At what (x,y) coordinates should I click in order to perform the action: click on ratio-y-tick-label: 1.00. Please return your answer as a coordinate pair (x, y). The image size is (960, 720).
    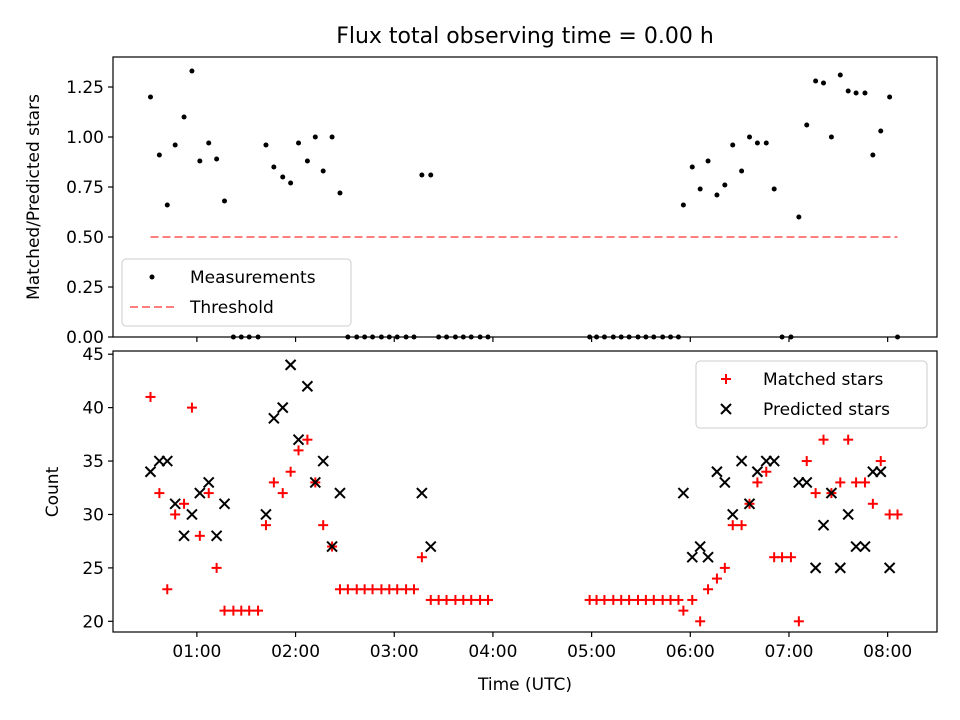
    Looking at the image, I should click on (85, 138).